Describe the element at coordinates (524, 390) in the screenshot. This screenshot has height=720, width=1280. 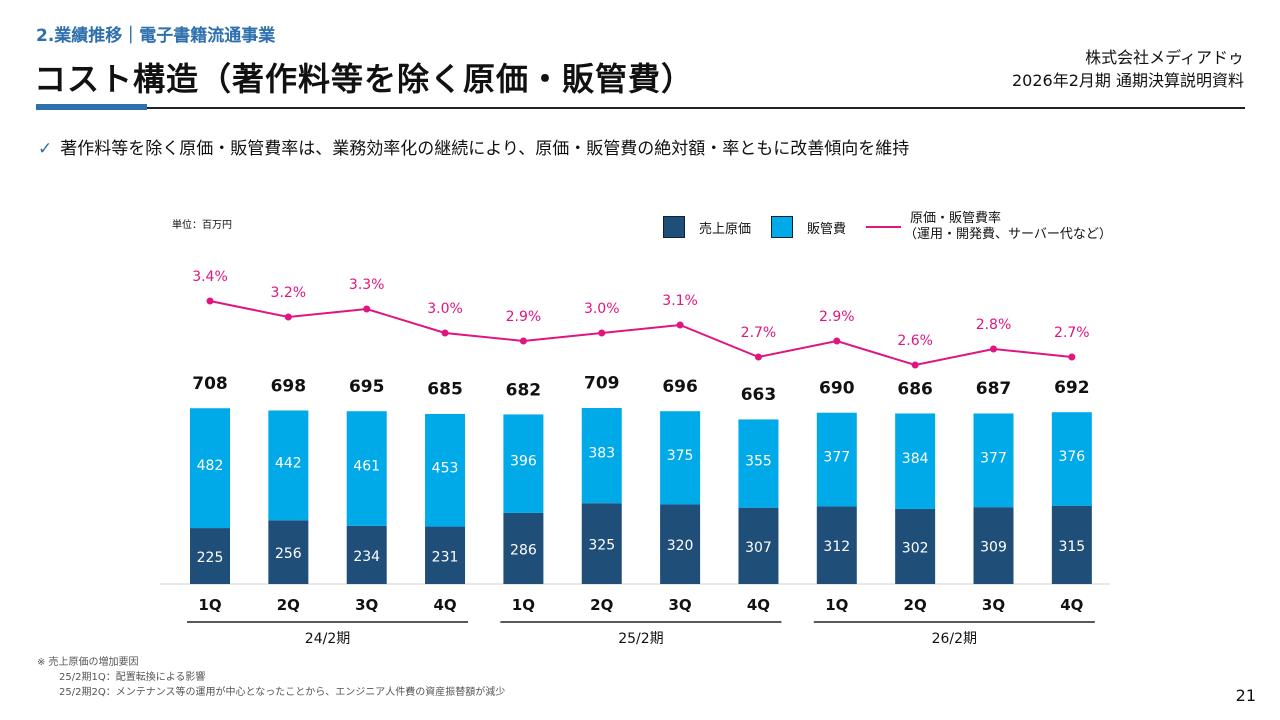
I see `bar-total-label: 682` at that location.